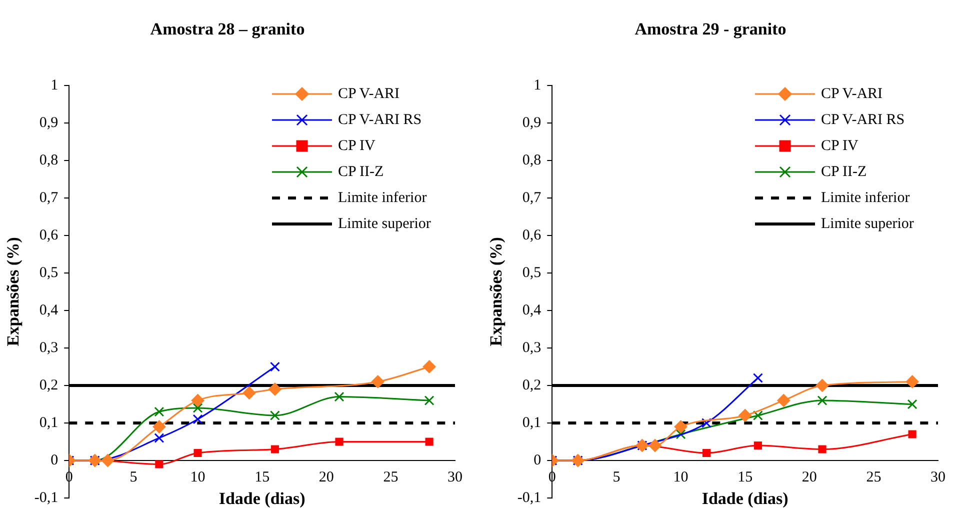  I want to click on chart-title: Amostra 29 - granito, so click(710, 29).